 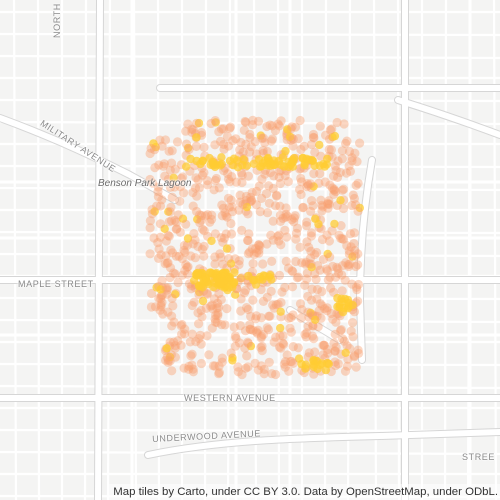 I want to click on park-label-benson-park-lagoon: Benson Park Lagoon, so click(x=145, y=183).